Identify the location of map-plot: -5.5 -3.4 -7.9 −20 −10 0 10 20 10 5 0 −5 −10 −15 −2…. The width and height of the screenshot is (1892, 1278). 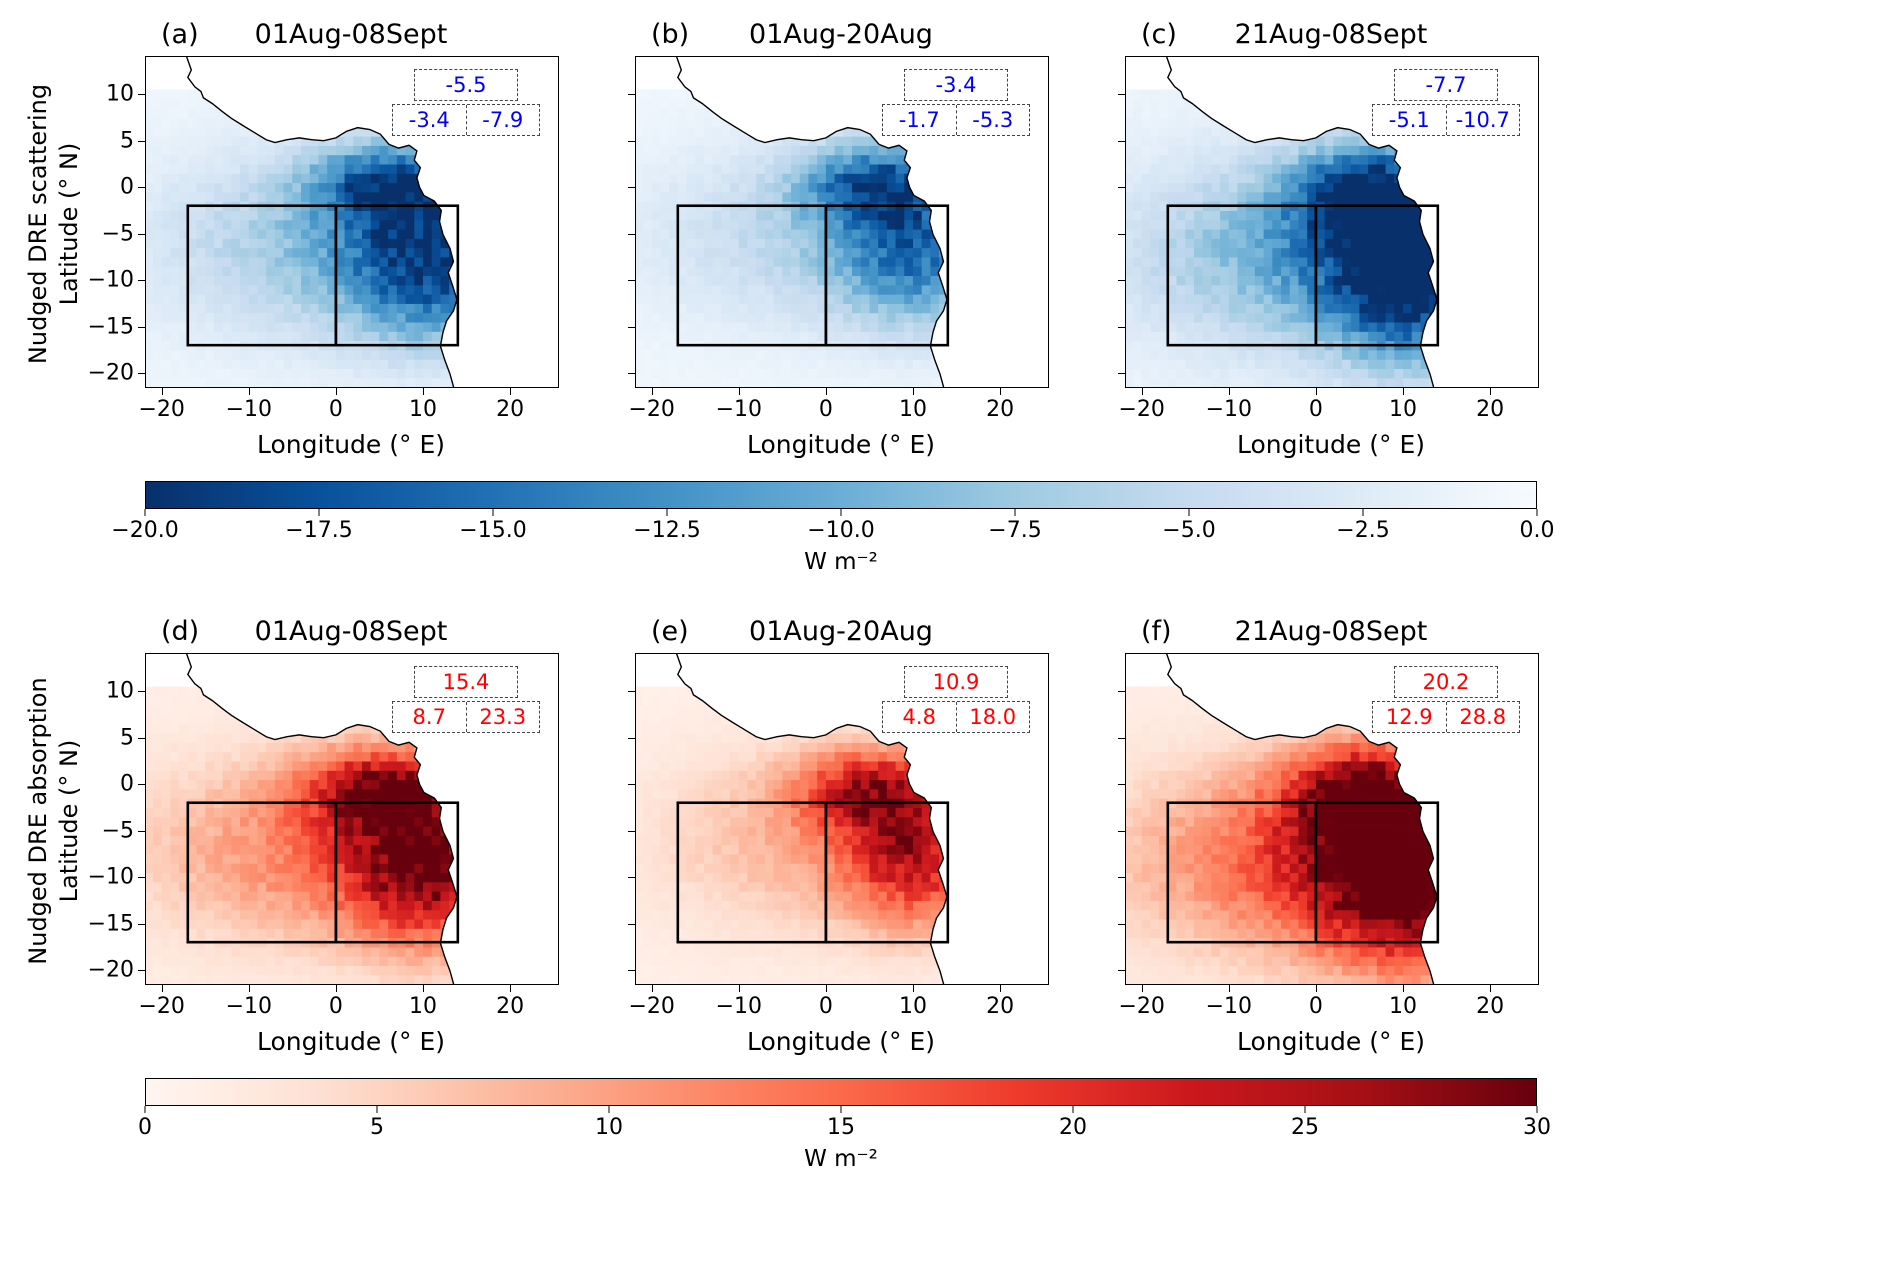
(323, 239).